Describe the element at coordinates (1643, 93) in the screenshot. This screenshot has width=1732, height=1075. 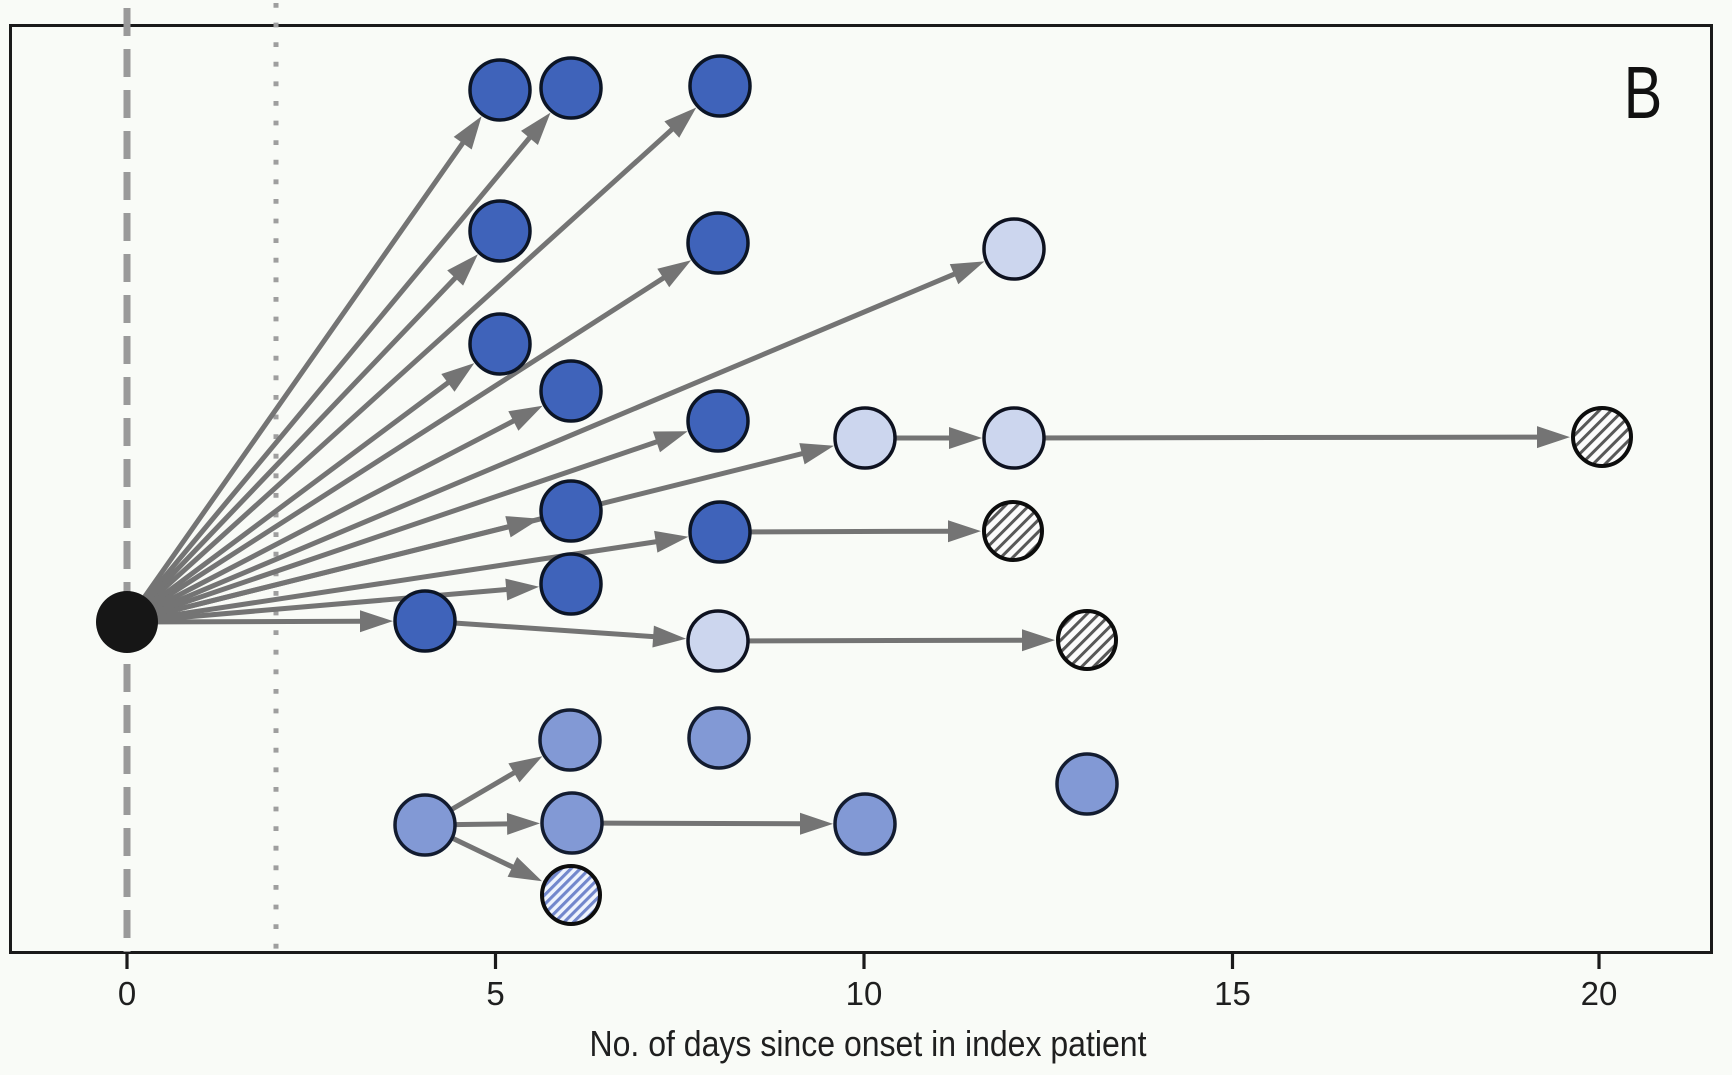
I see `svg-text: B` at that location.